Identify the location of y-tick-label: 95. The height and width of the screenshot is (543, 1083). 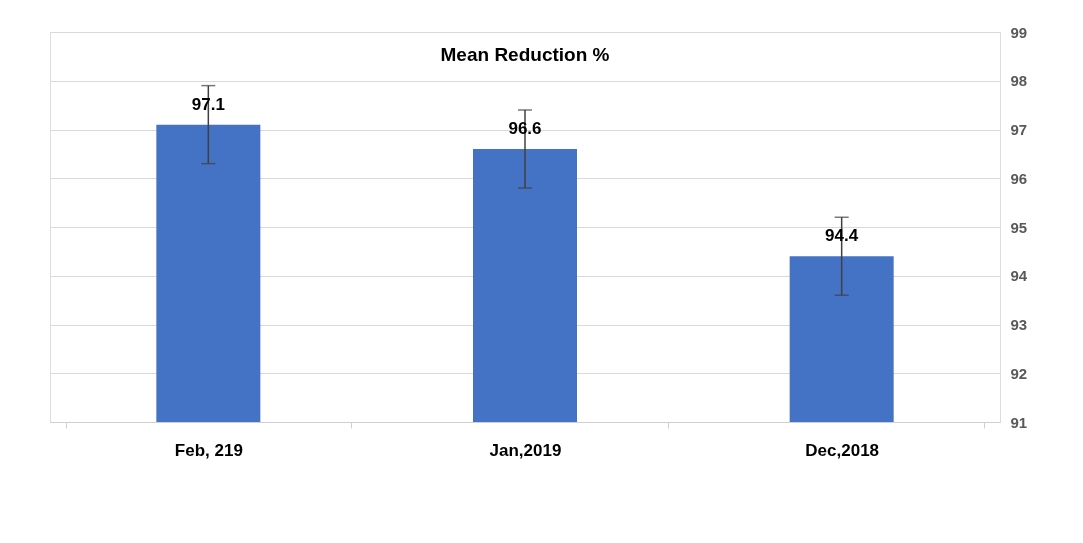
(1019, 227).